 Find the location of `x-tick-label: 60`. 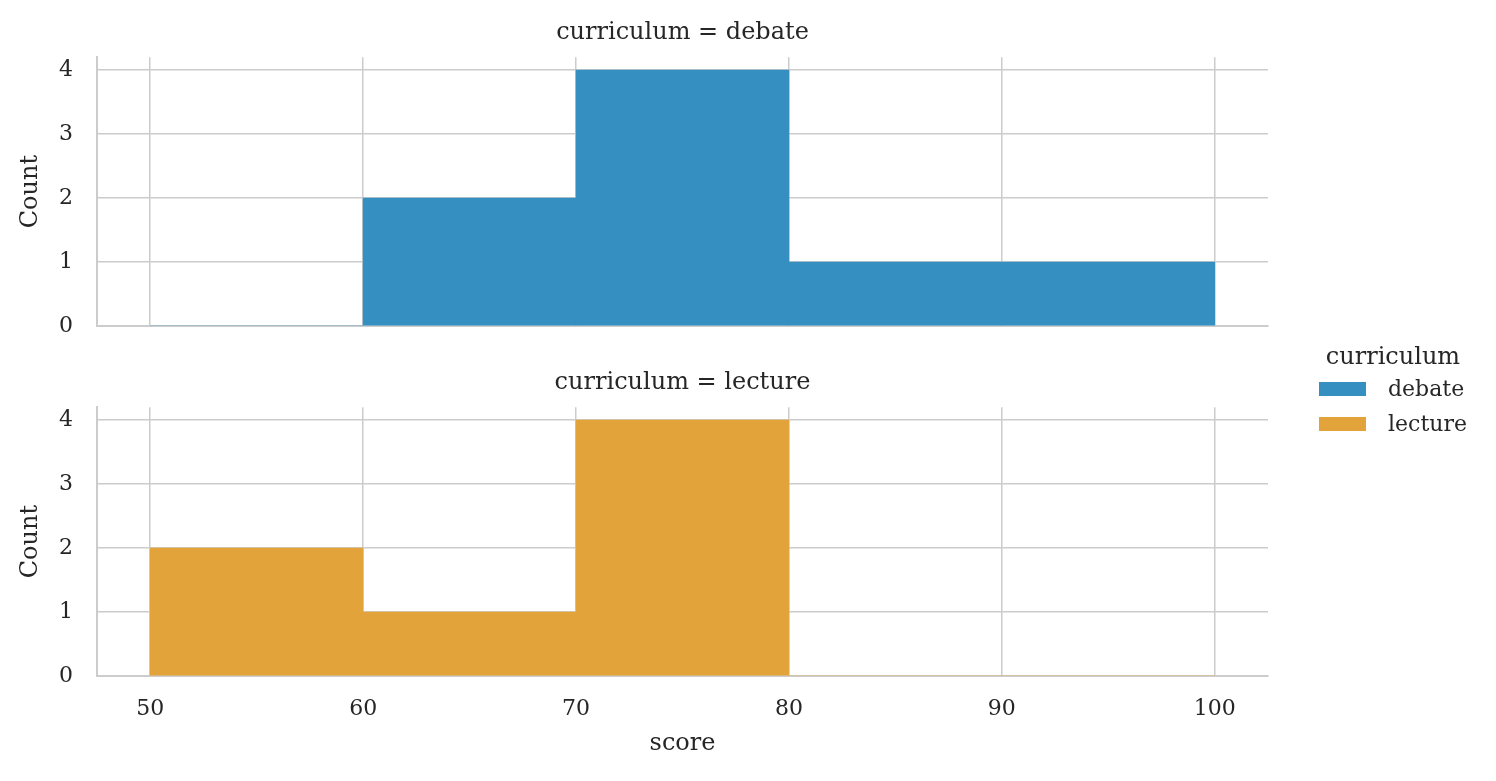

x-tick-label: 60 is located at coordinates (363, 707).